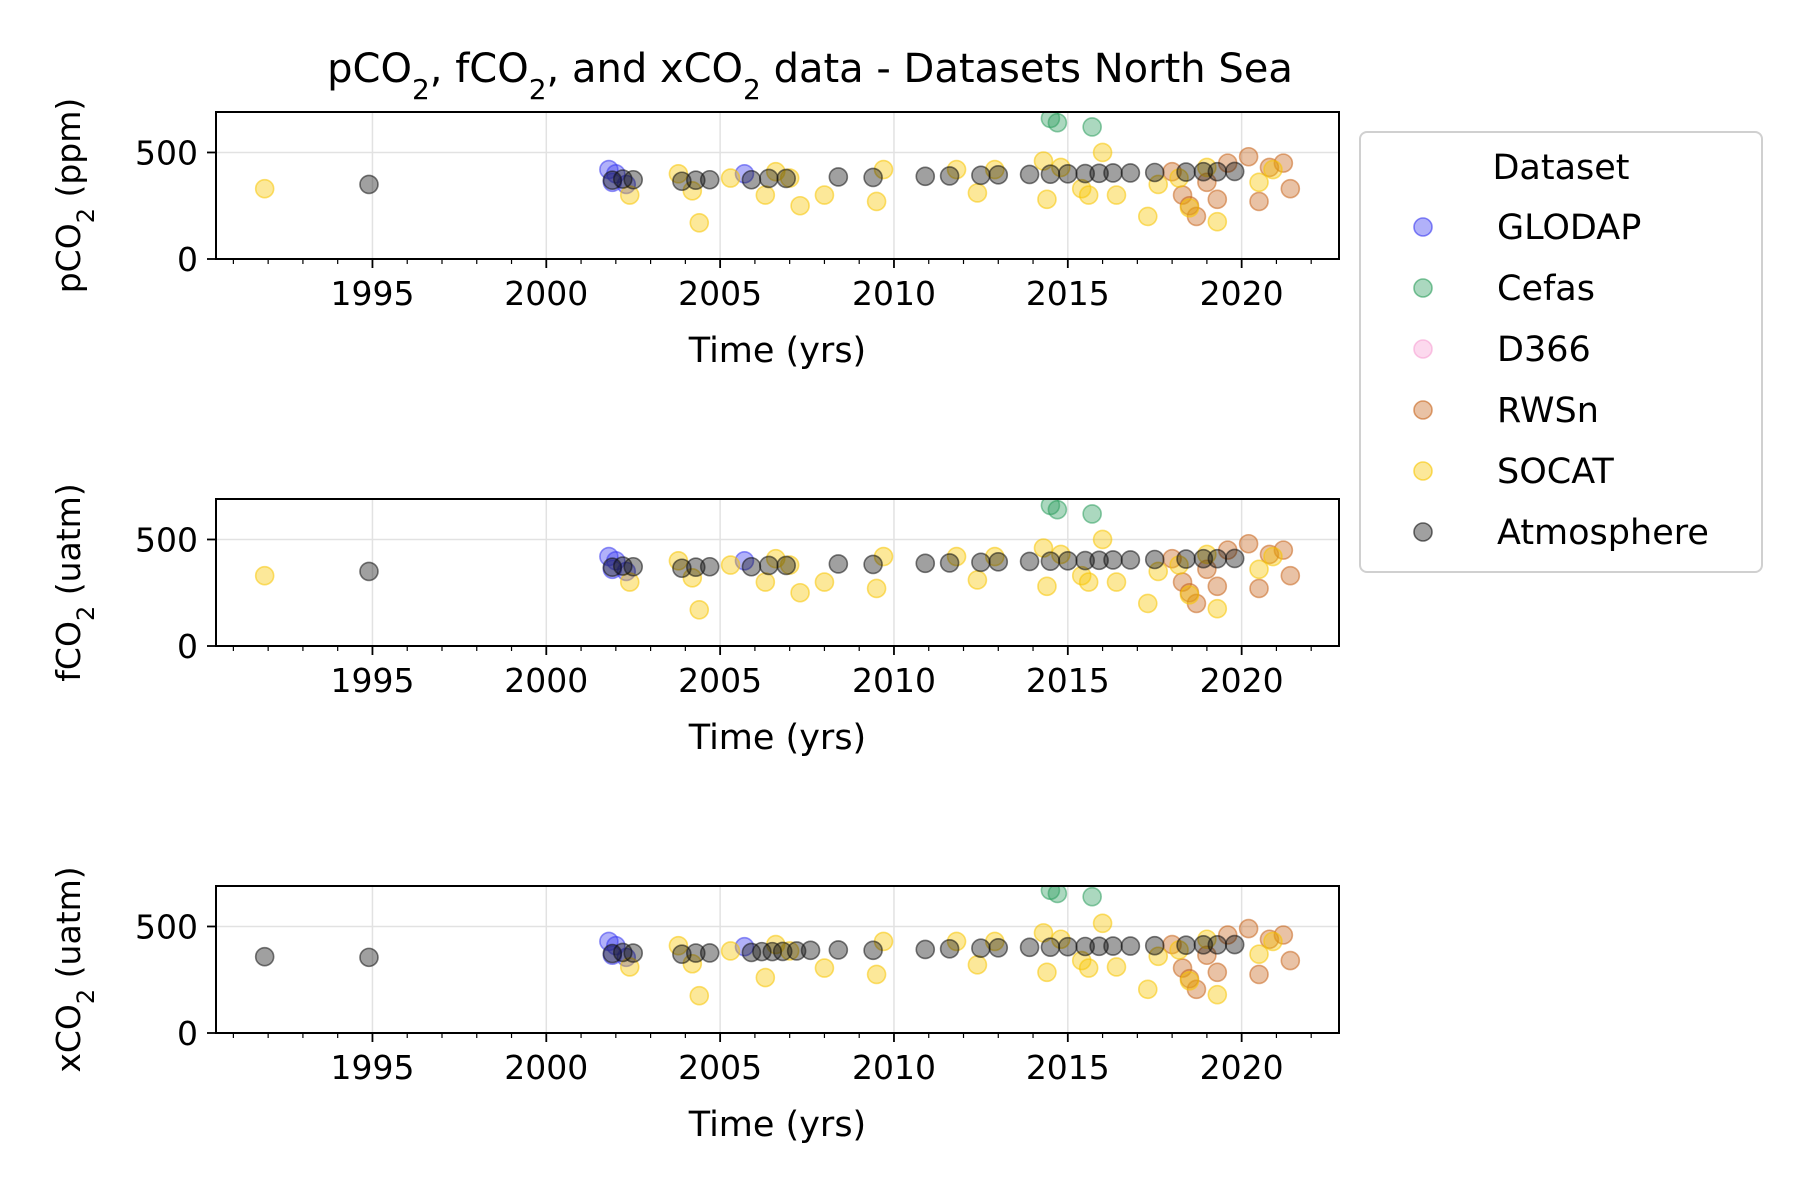  Describe the element at coordinates (187, 646) in the screenshot. I see `y-tick-label: 0` at that location.